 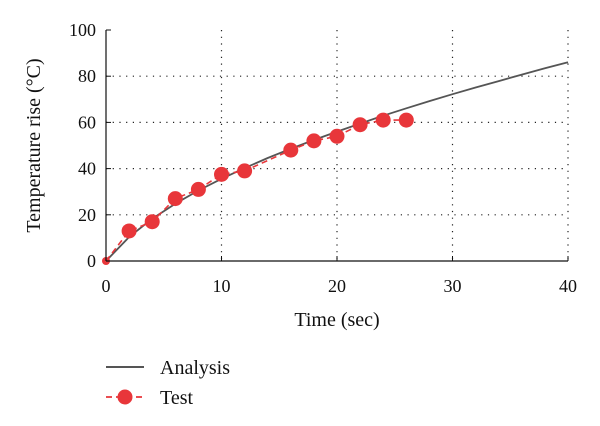 I want to click on legend-test-label: Test, so click(x=176, y=398).